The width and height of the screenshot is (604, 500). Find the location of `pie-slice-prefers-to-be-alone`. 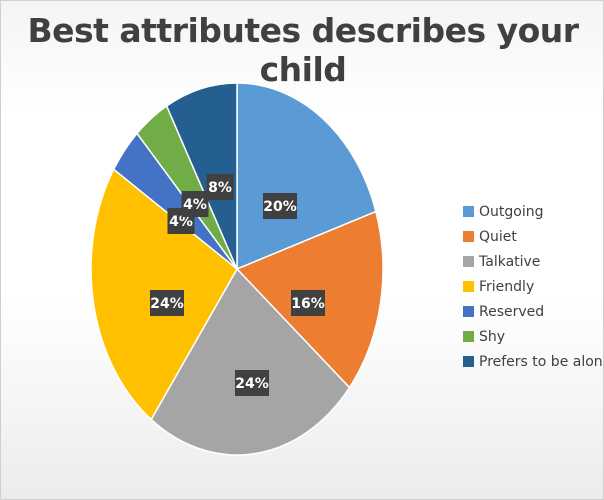

pie-slice-prefers-to-be-alone is located at coordinates (201, 176).